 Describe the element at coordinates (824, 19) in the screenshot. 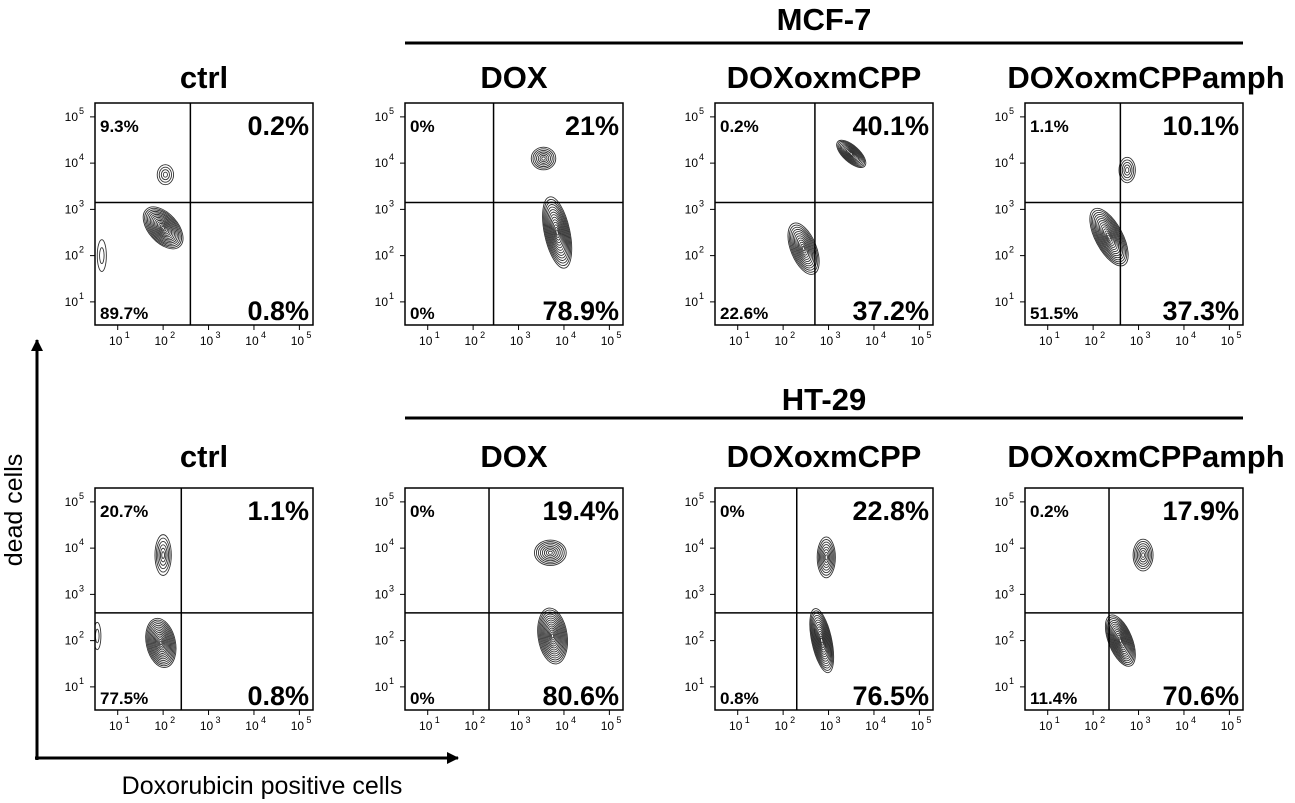

I see `group-title: MCF-7` at that location.